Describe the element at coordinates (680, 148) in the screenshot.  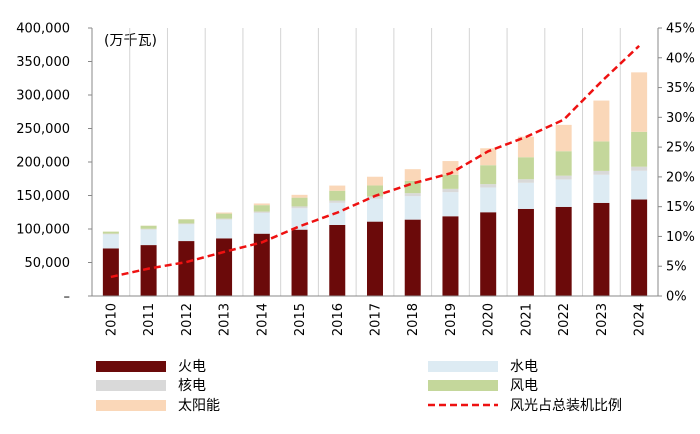
I see `right-tick-label: 25%` at that location.